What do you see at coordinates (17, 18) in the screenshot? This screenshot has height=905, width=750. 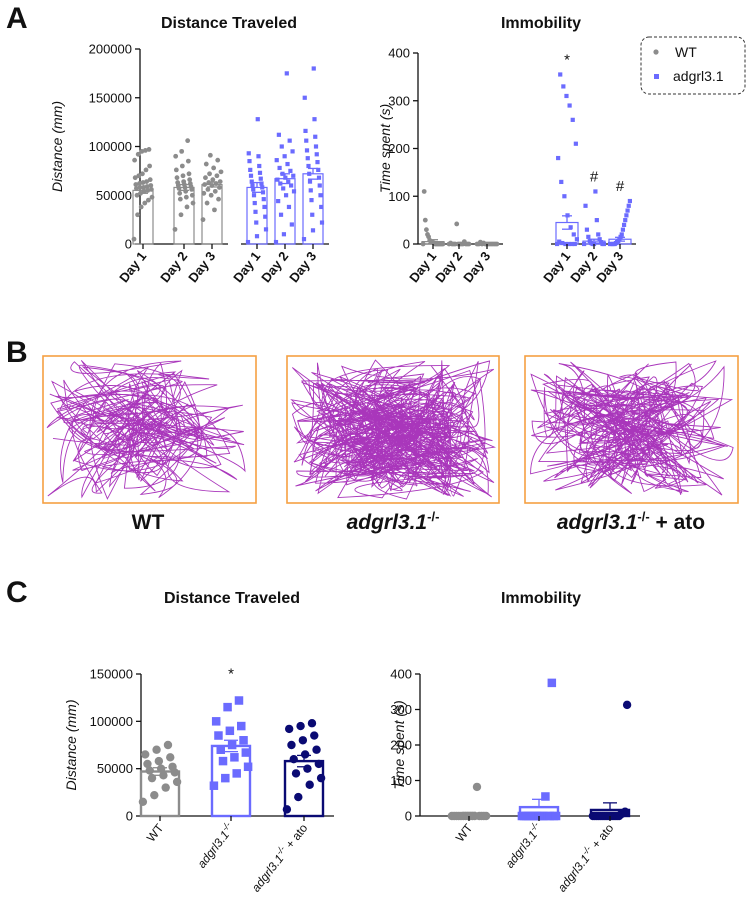 I see `panel-label-a: A` at bounding box center [17, 18].